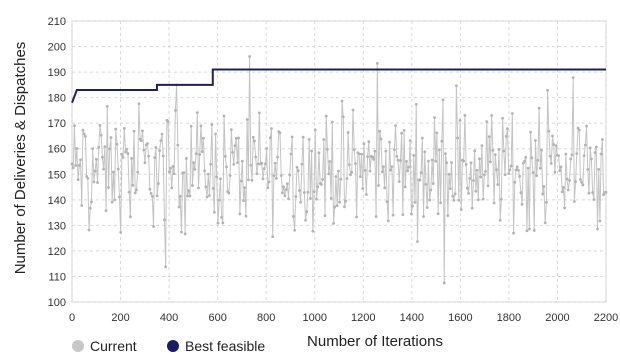 This screenshot has height=354, width=620. Describe the element at coordinates (20, 158) in the screenshot. I see `y-axis-title: Number of Deliveries & Dispatches` at that location.